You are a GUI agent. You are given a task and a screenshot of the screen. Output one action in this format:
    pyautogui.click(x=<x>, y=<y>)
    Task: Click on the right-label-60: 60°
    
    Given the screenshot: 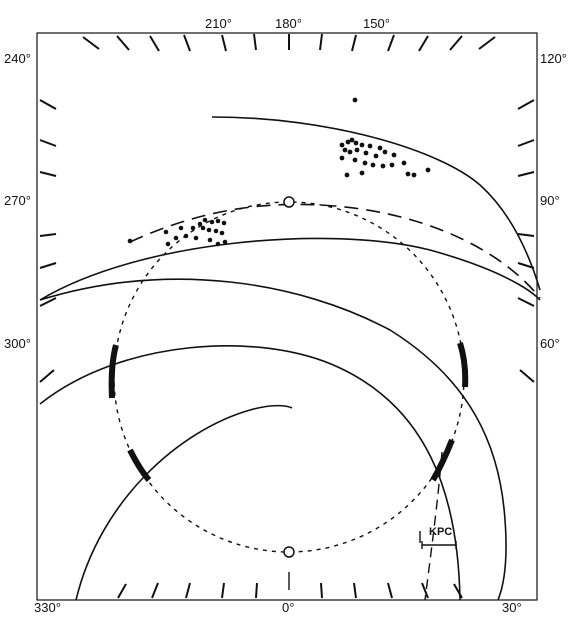 What is the action you would take?
    pyautogui.click(x=550, y=343)
    